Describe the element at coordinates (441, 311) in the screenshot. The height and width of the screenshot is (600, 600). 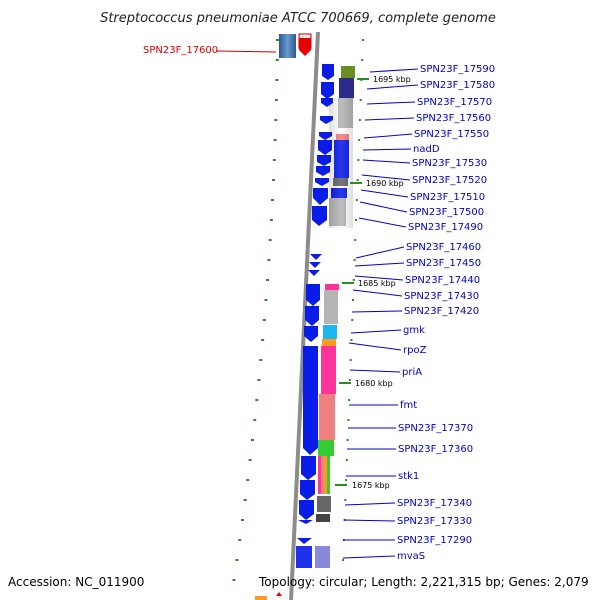
I see `gene-label-spn23f-17420: SPN23F_17420` at that location.